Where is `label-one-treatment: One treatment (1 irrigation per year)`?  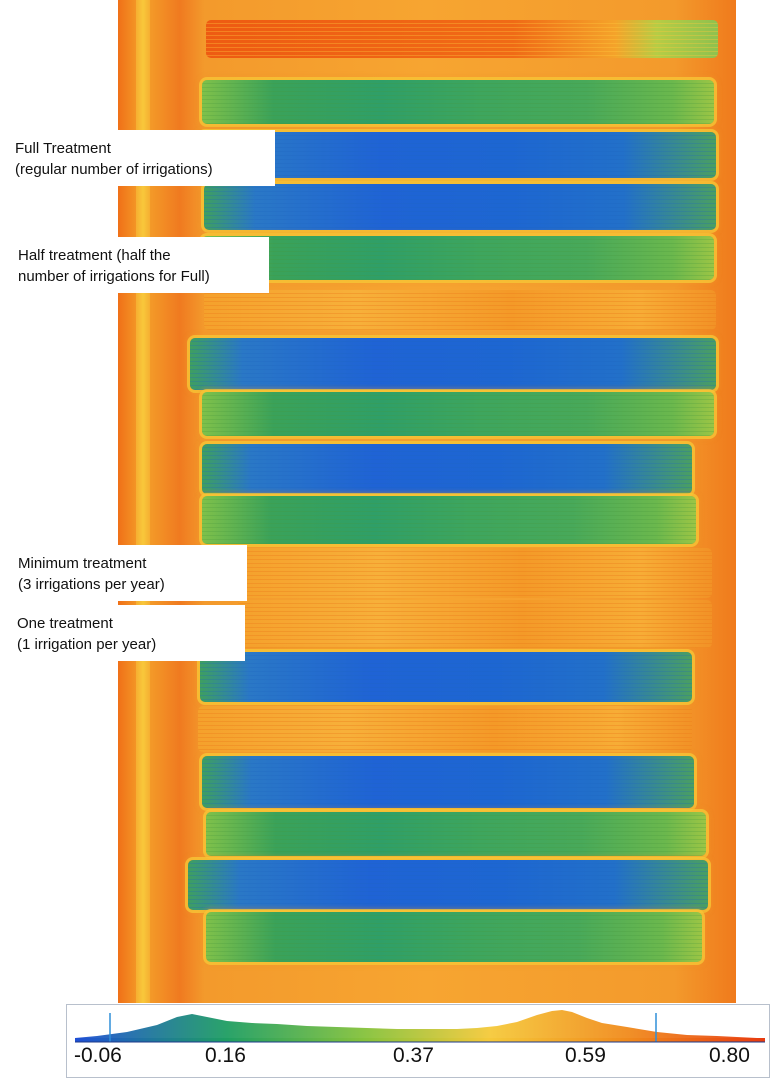
label-one-treatment: One treatment (1 irrigation per year) is located at coordinates (123, 633).